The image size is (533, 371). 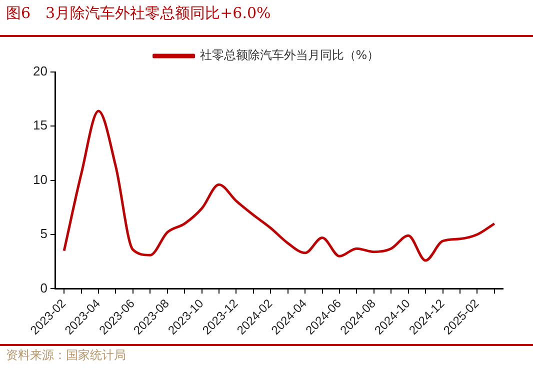 I want to click on text: 资料来源：国家统计局, so click(x=66, y=355).